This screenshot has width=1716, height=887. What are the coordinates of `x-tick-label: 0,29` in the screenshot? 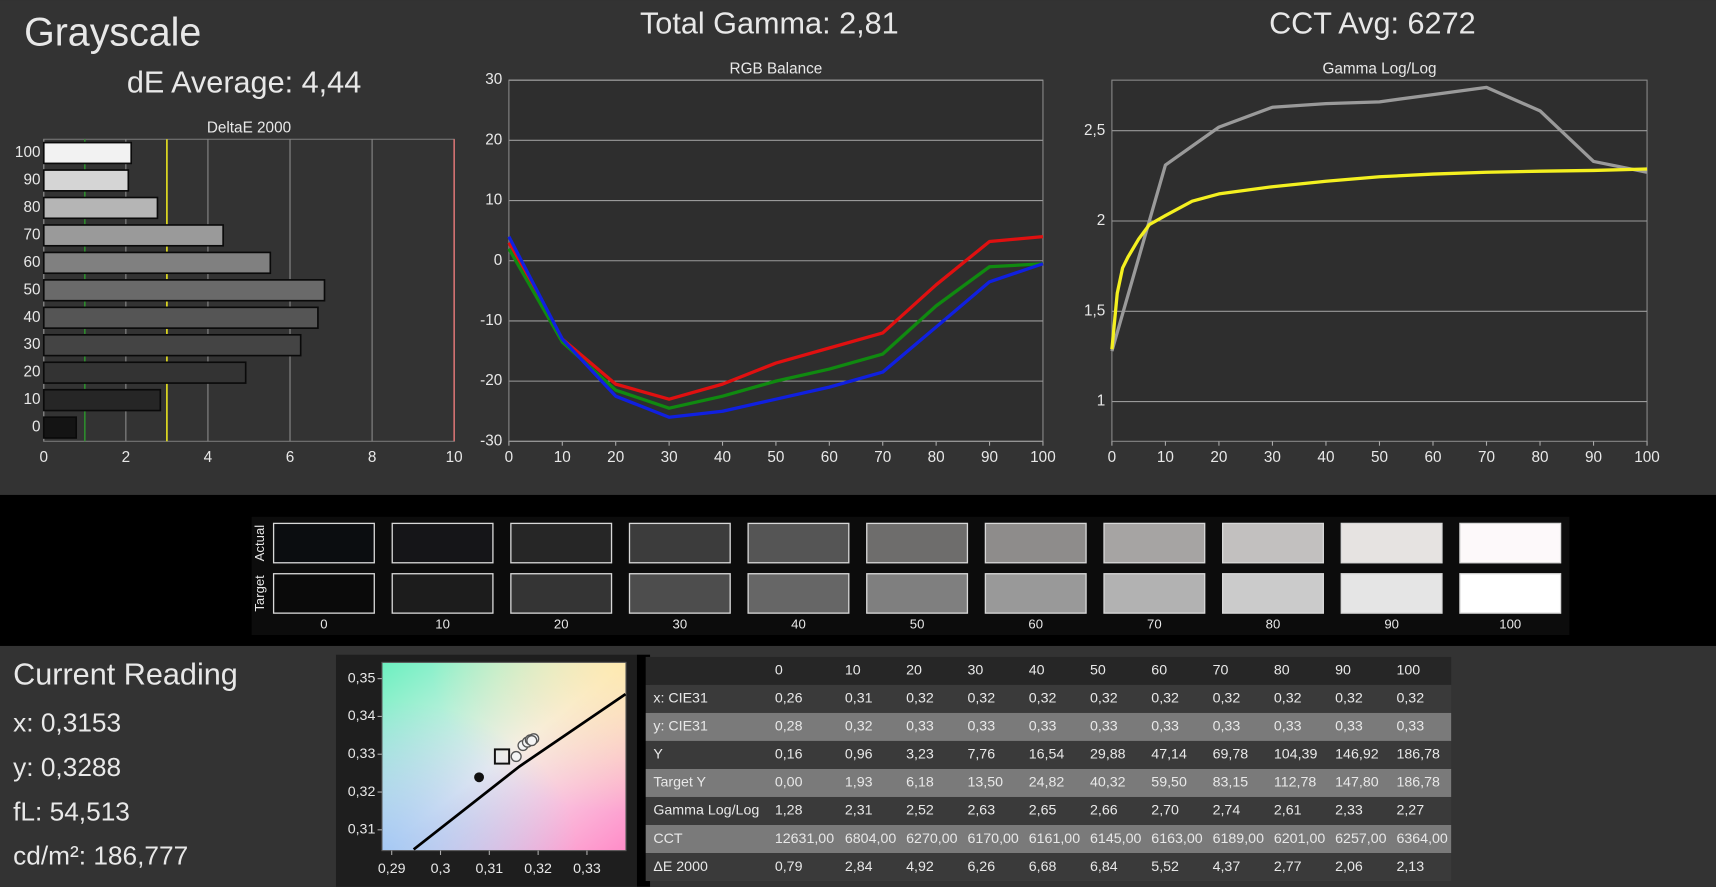 It's located at (392, 869).